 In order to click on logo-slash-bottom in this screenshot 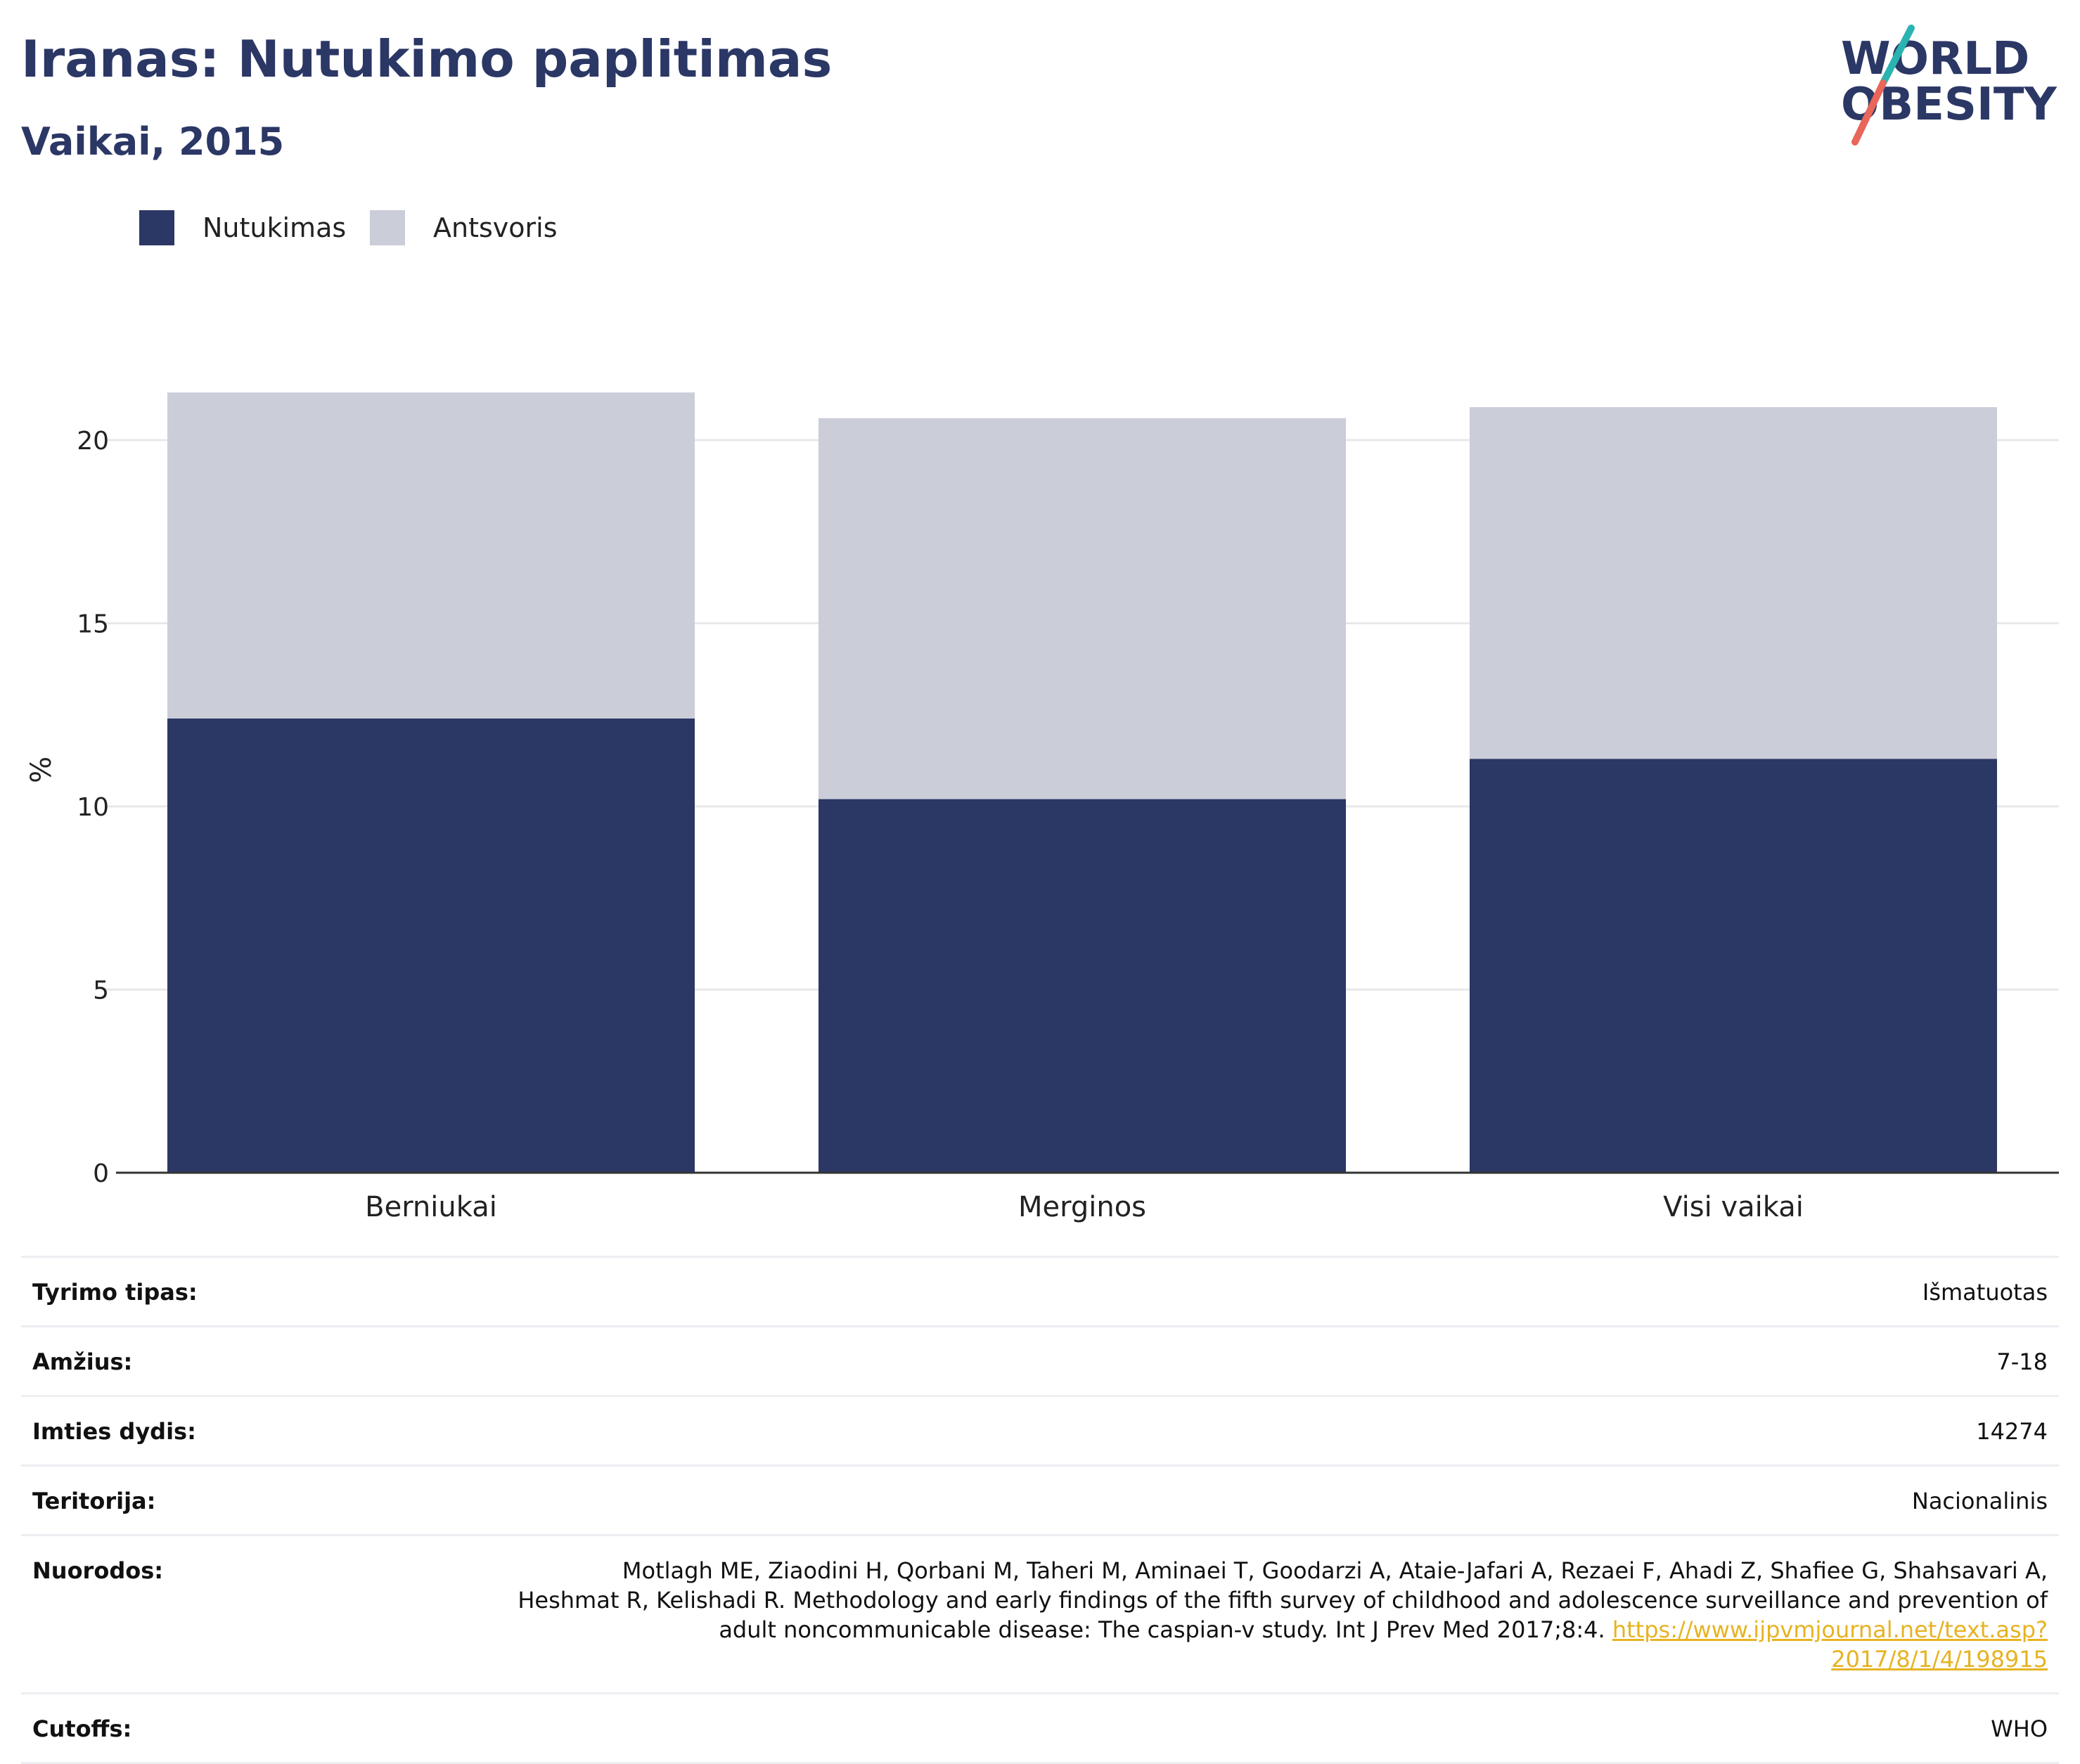, I will do `click(1869, 112)`.